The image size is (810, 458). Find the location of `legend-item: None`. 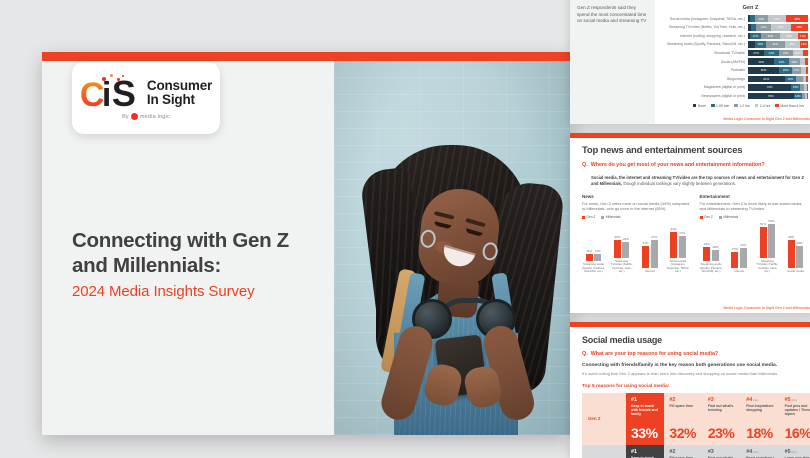

legend-item: None is located at coordinates (699, 106).